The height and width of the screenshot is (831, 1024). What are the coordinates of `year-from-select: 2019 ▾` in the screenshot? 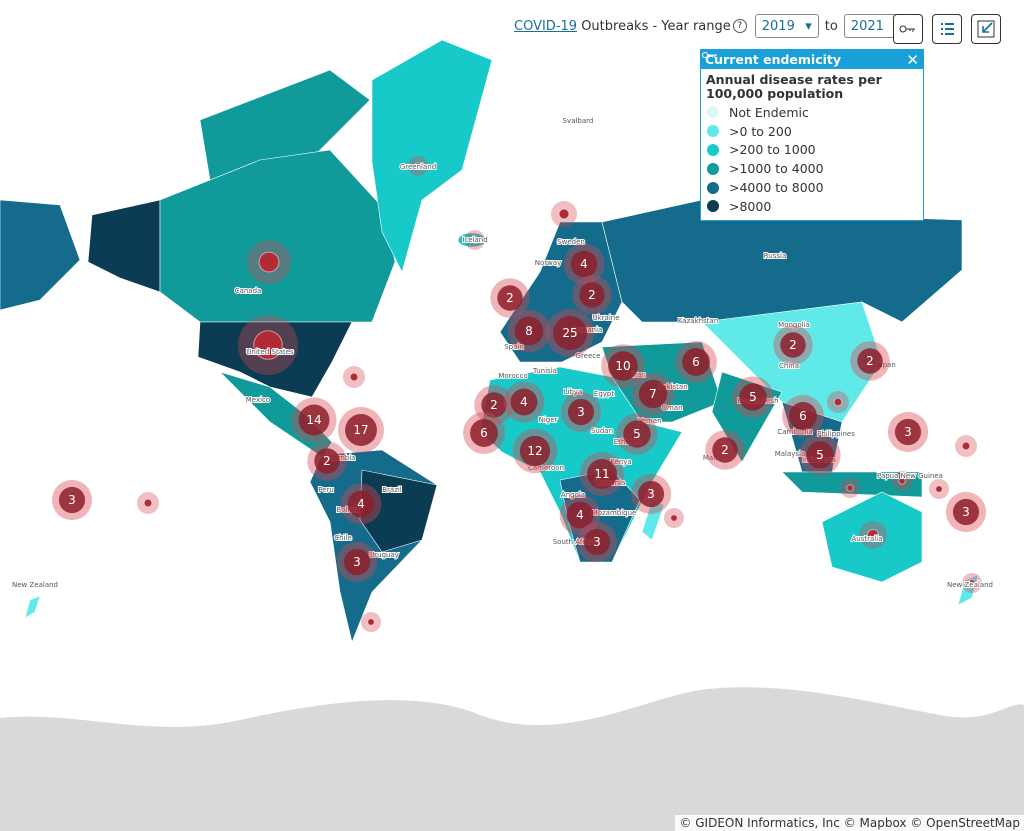 It's located at (786, 26).